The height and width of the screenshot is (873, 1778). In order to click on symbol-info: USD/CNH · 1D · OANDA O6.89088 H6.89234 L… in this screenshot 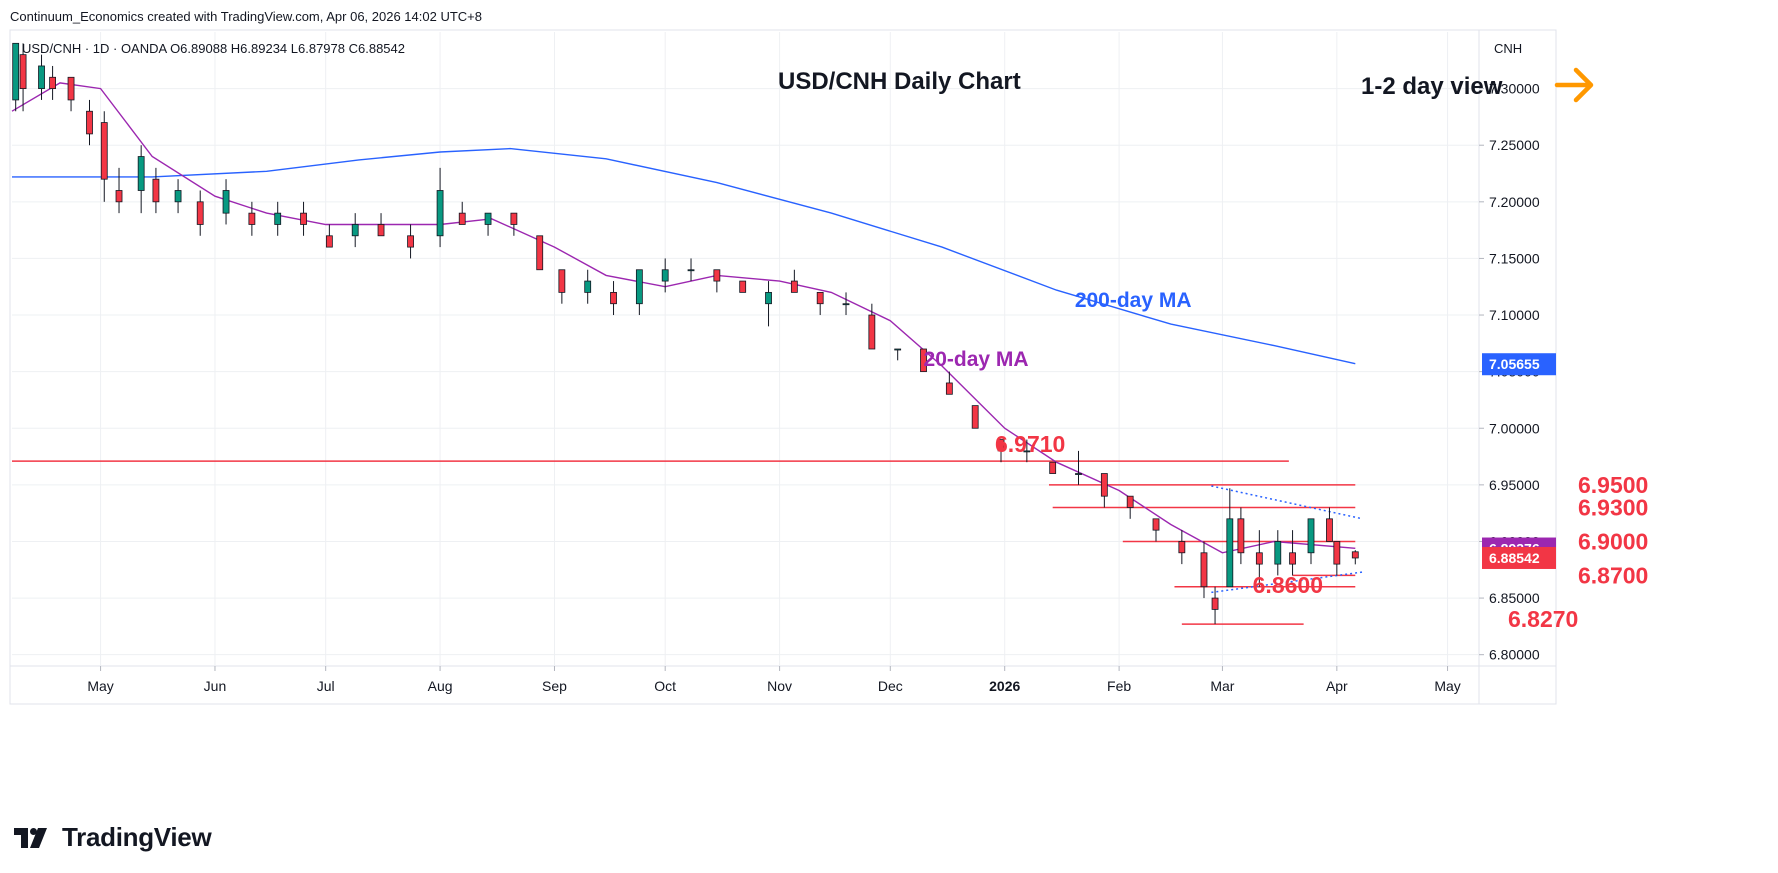, I will do `click(213, 48)`.